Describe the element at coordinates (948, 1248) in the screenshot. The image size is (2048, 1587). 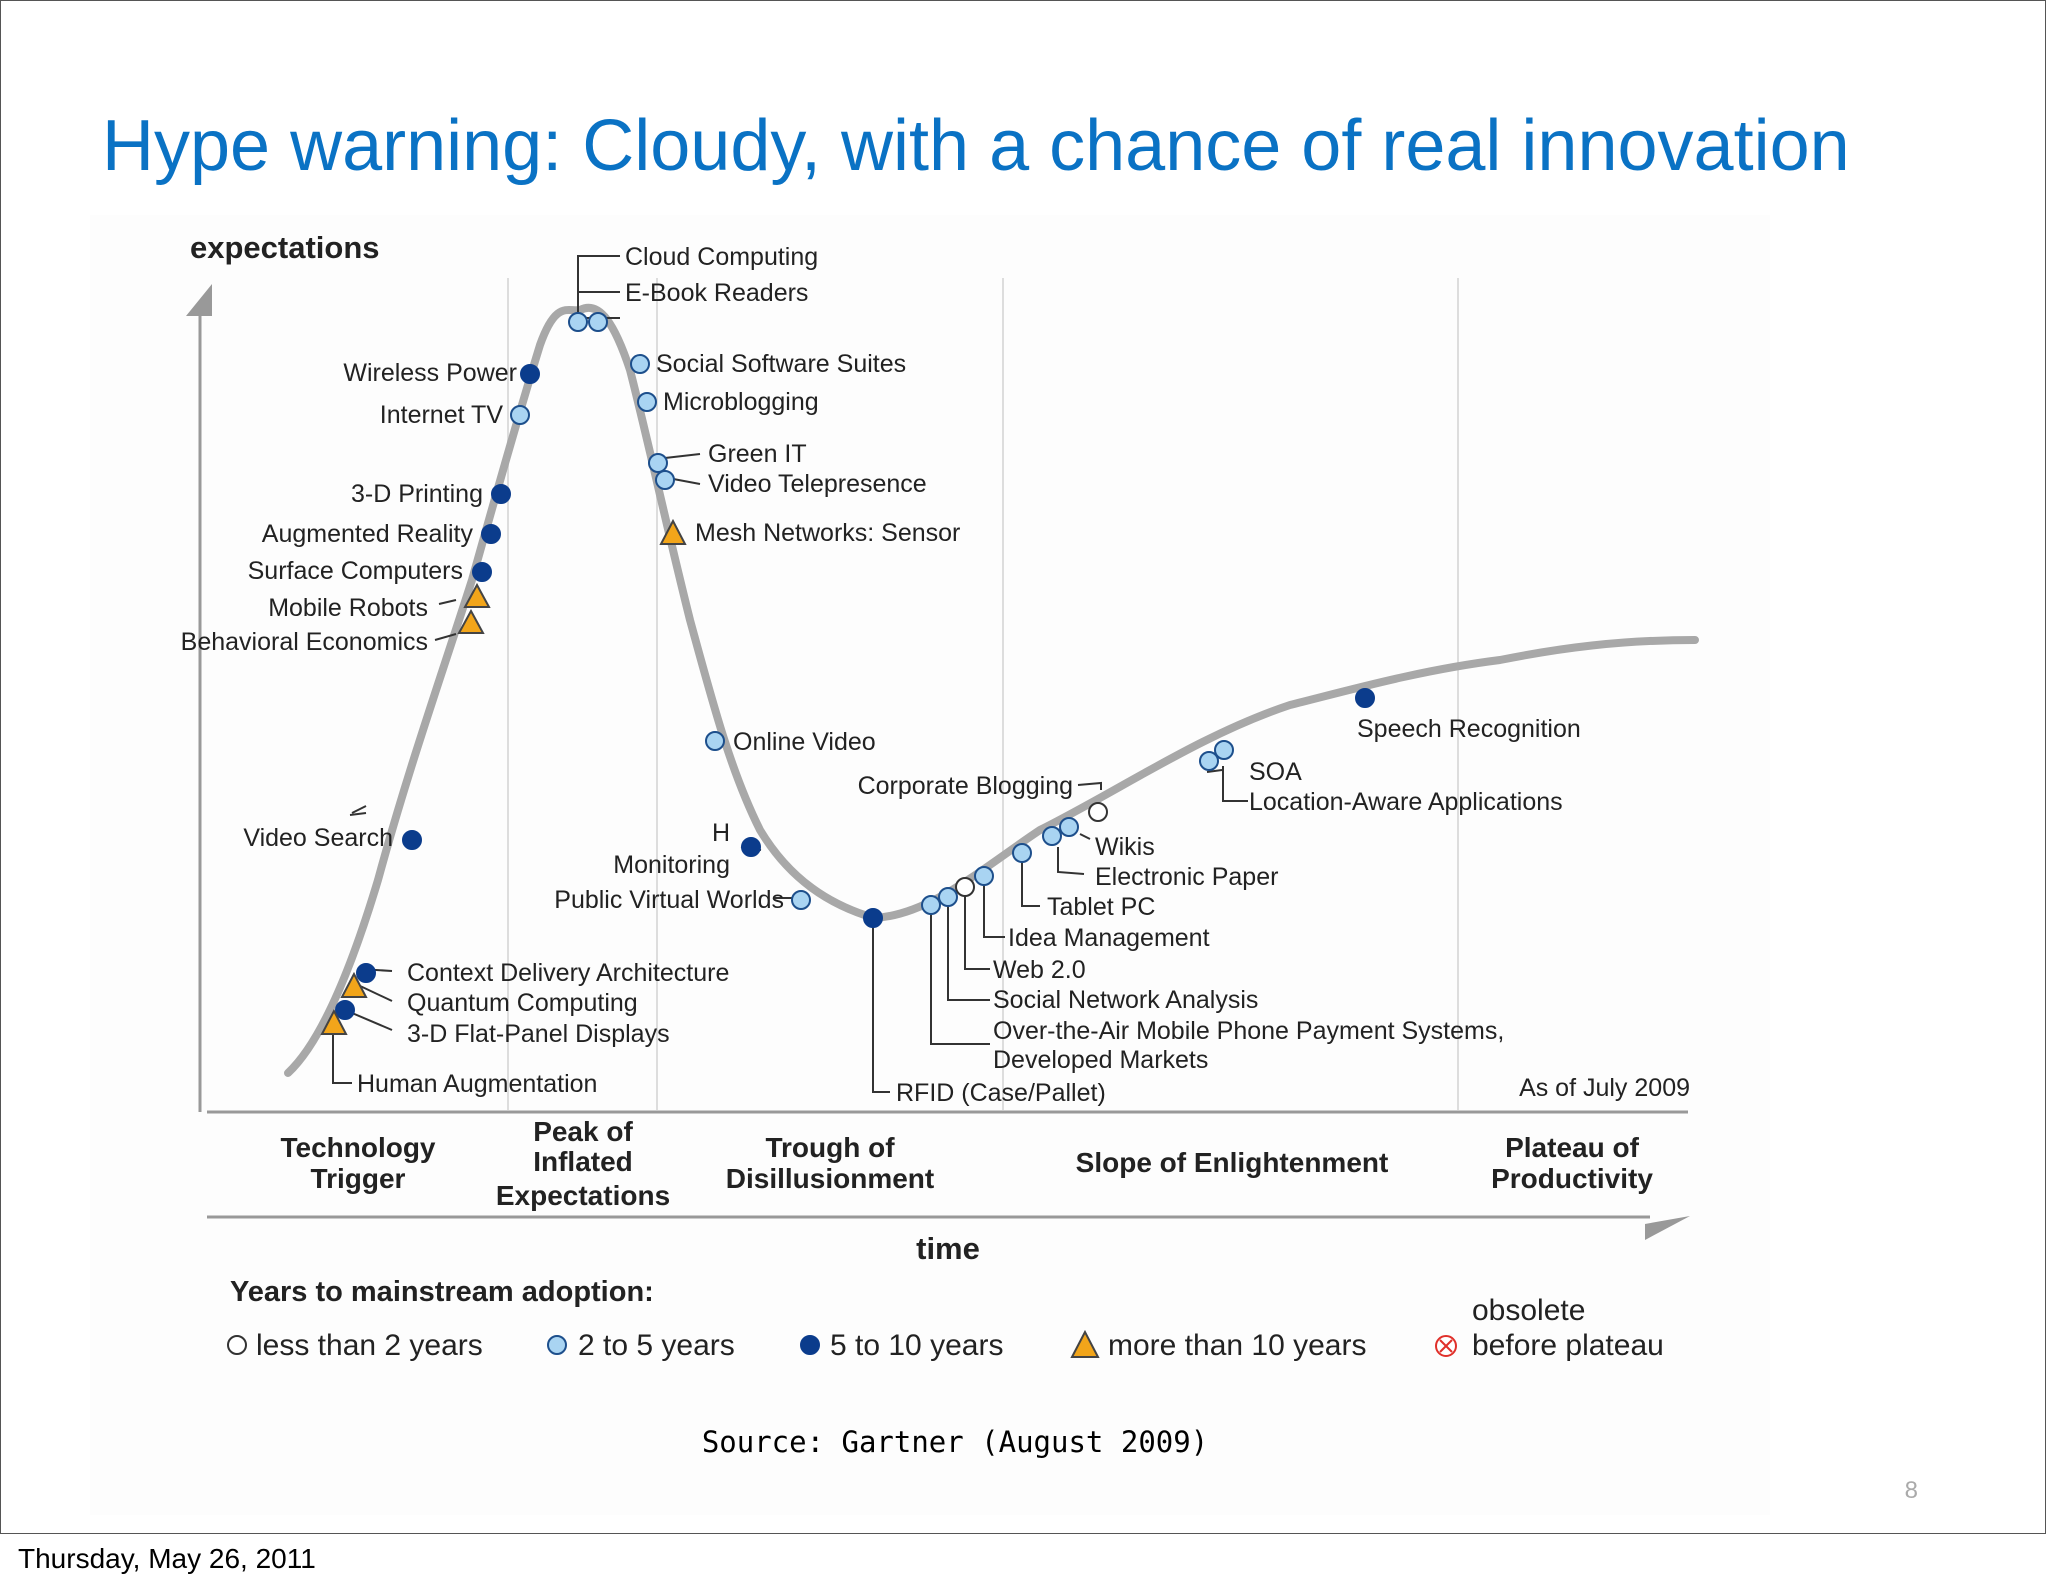
I see `x-axis-label: time` at that location.